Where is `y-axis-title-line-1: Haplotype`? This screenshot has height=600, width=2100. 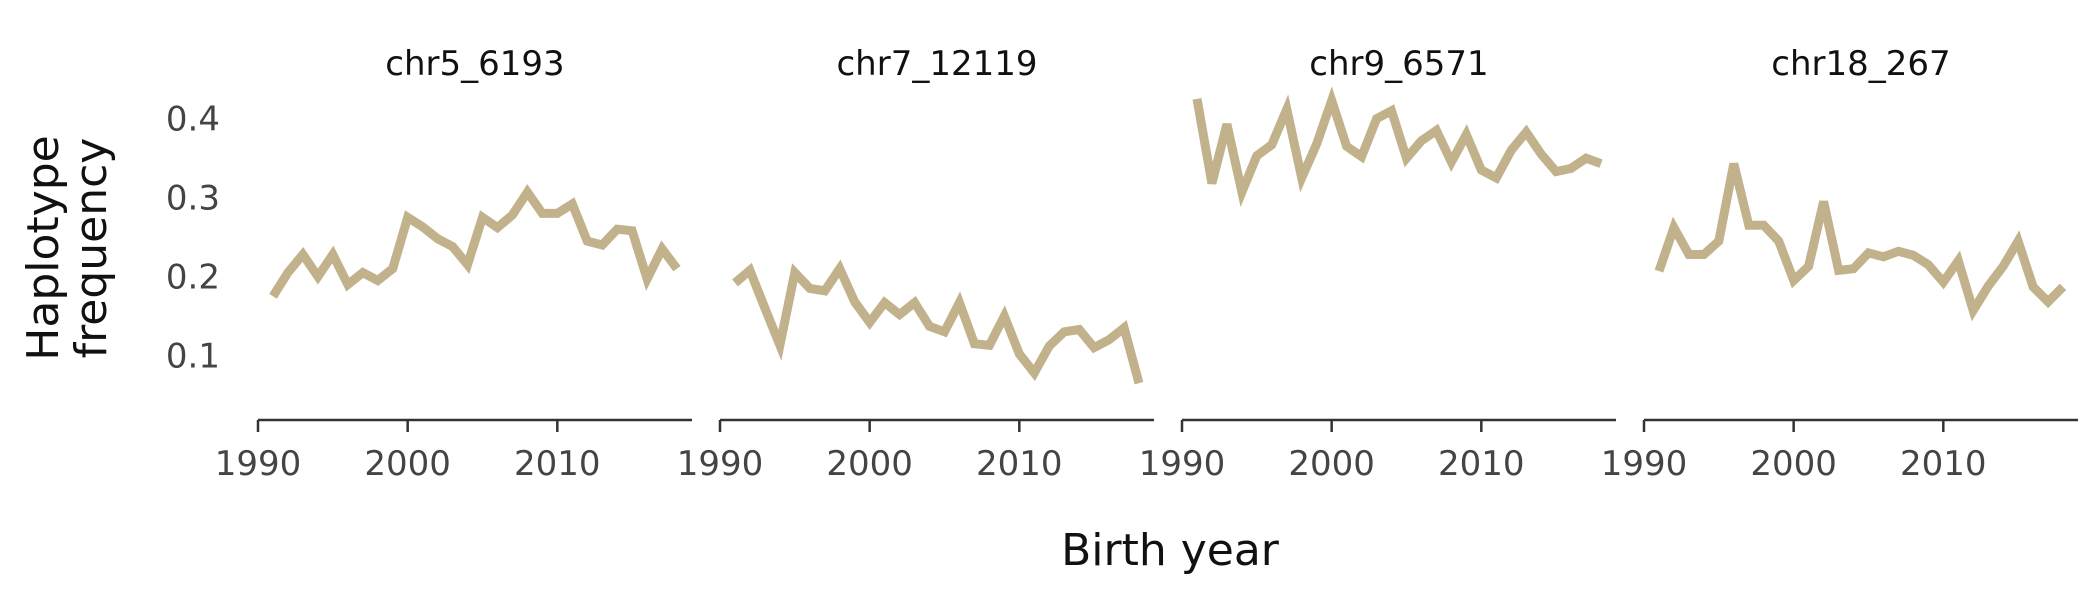
y-axis-title-line-1: Haplotype is located at coordinates (43, 247).